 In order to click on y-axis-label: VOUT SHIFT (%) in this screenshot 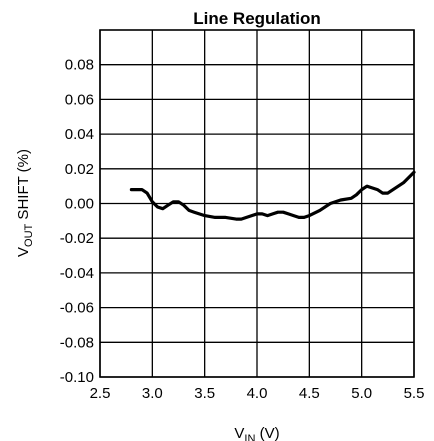, I will do `click(25, 203)`.